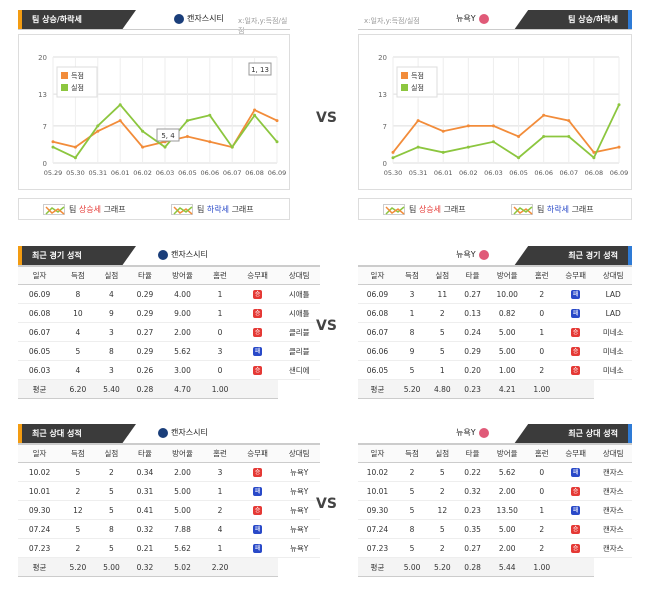 This screenshot has height=594, width=650. I want to click on average-row: 평균 6.20 5.40 0.28 4.70 1.00, so click(169, 389).